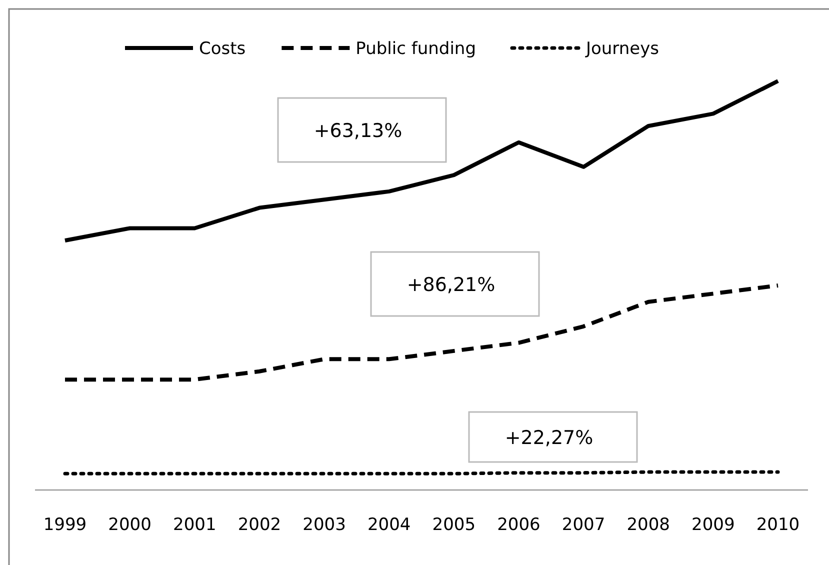 This screenshot has width=829, height=565. What do you see at coordinates (622, 49) in the screenshot?
I see `legend-label: Journeys` at bounding box center [622, 49].